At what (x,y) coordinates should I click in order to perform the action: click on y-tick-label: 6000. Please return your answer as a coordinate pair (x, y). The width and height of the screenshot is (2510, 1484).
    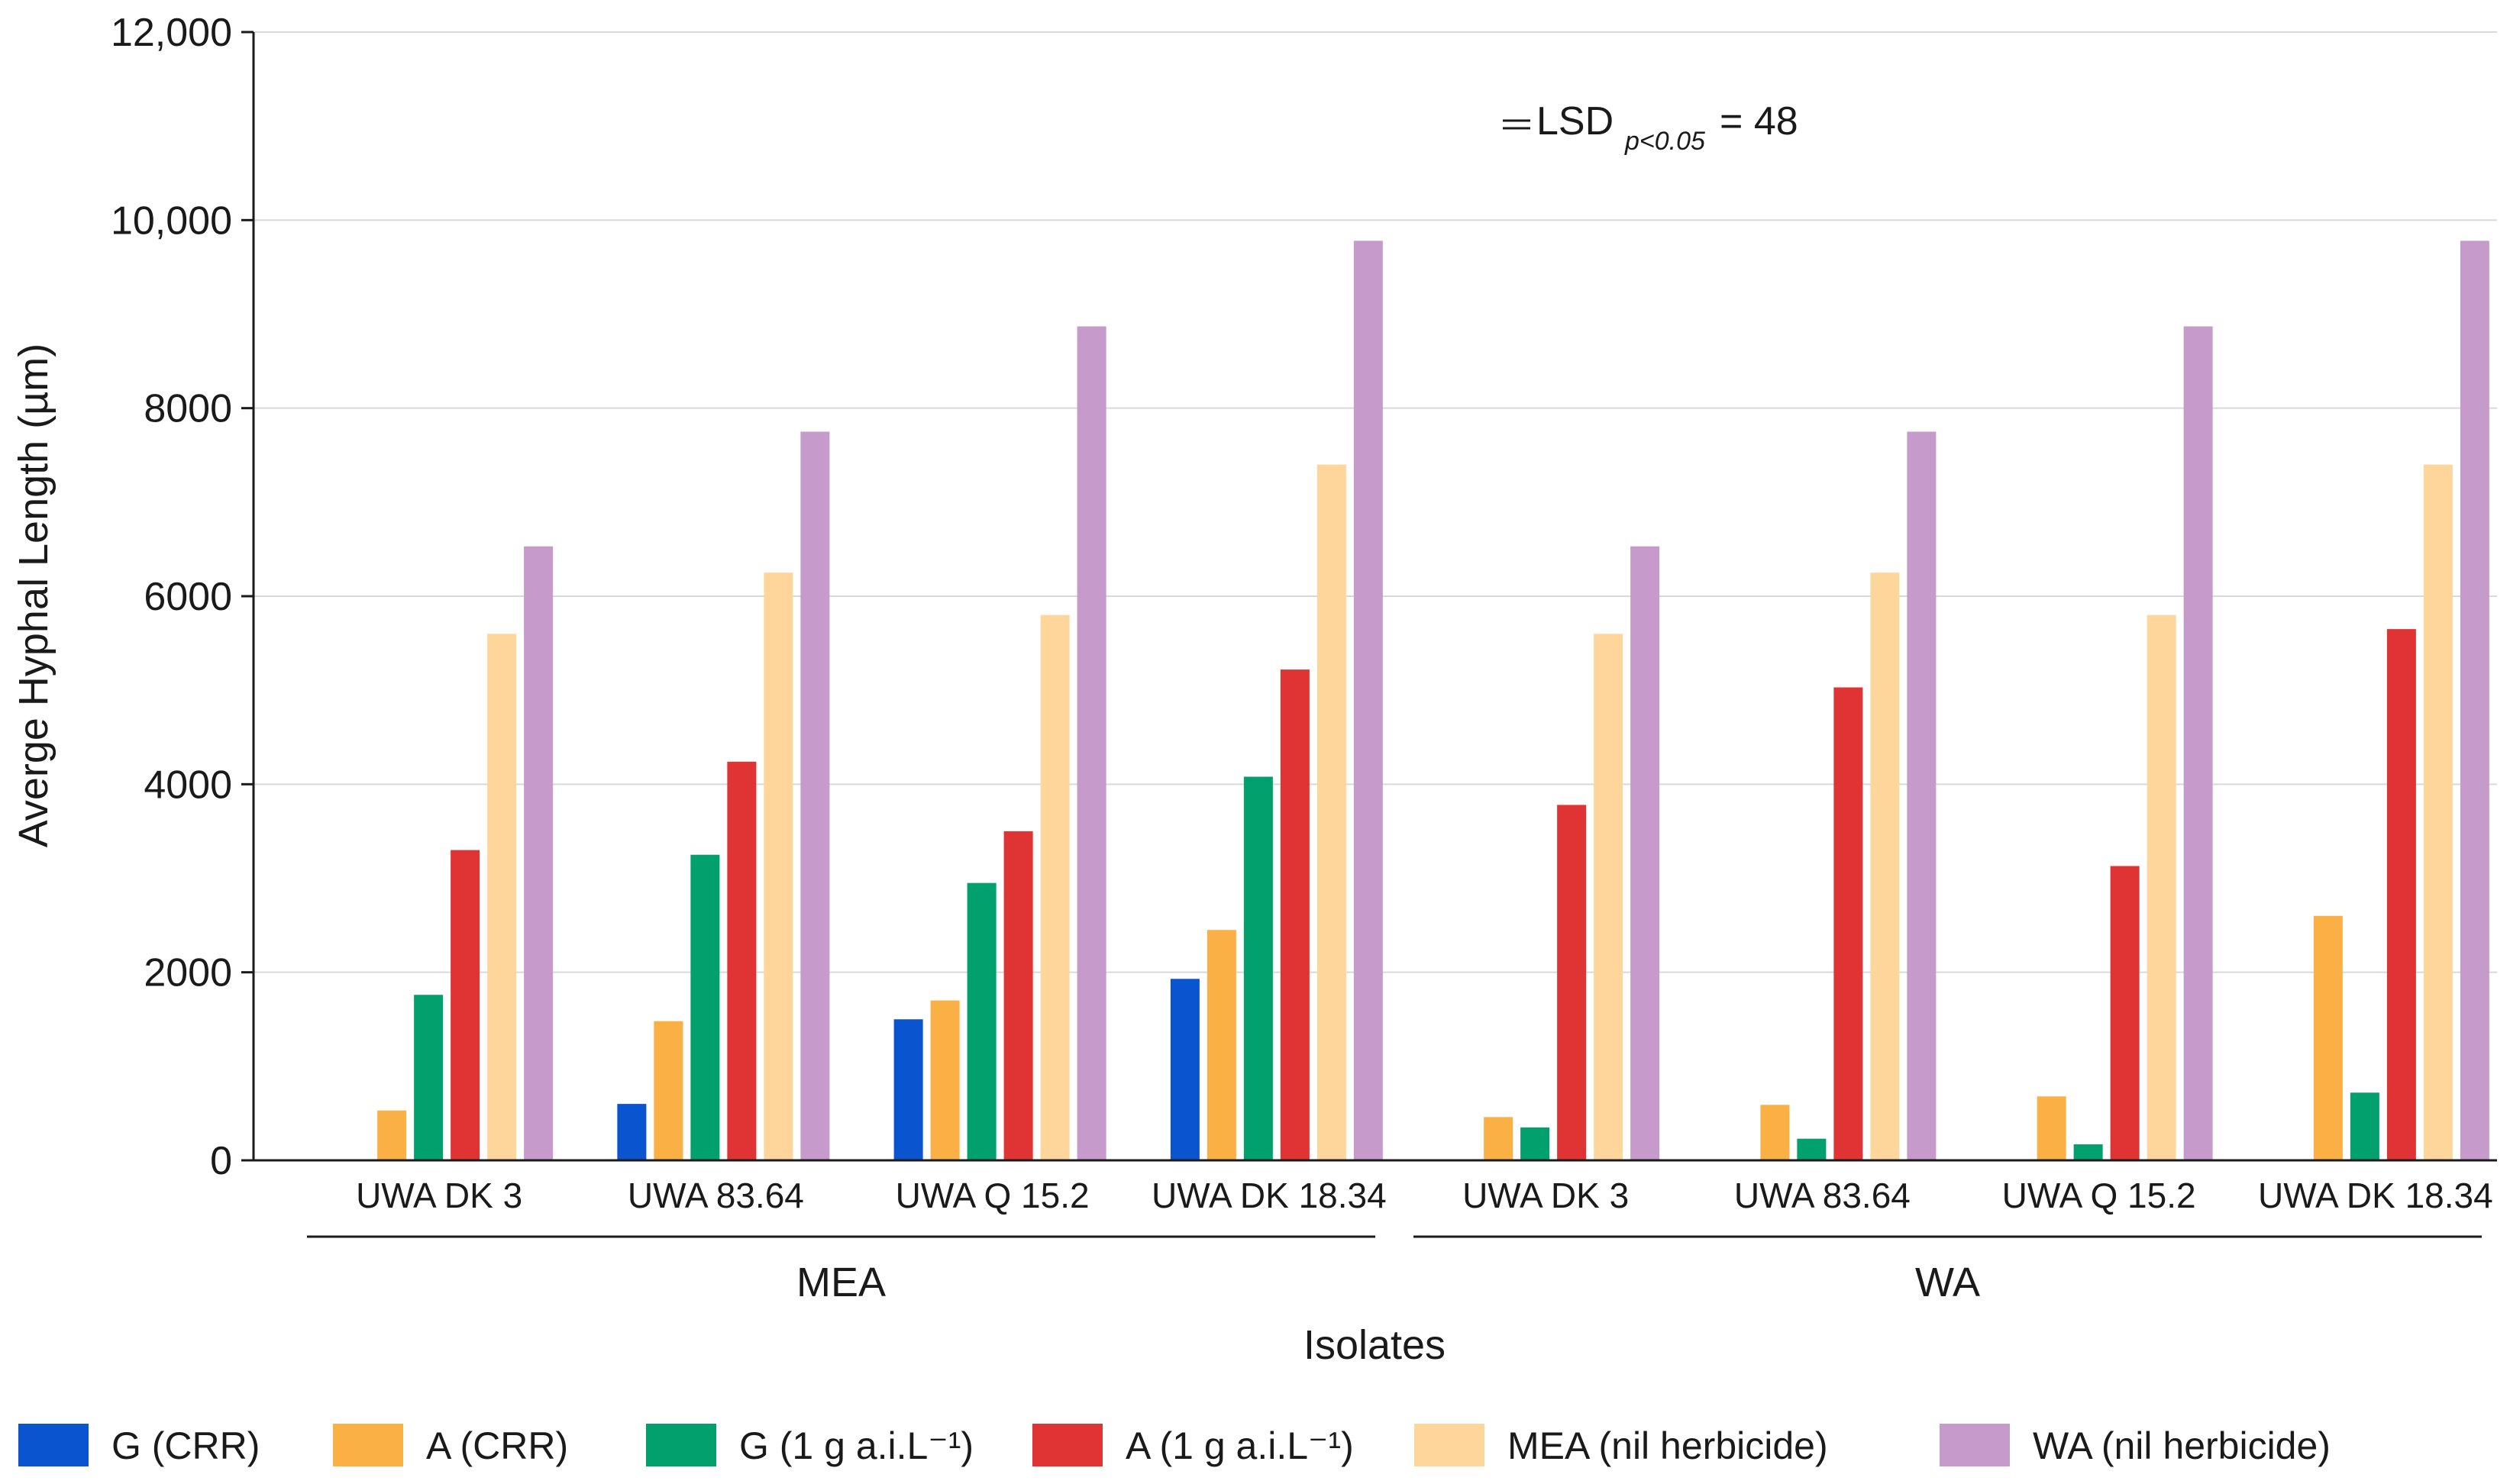
    Looking at the image, I should click on (188, 597).